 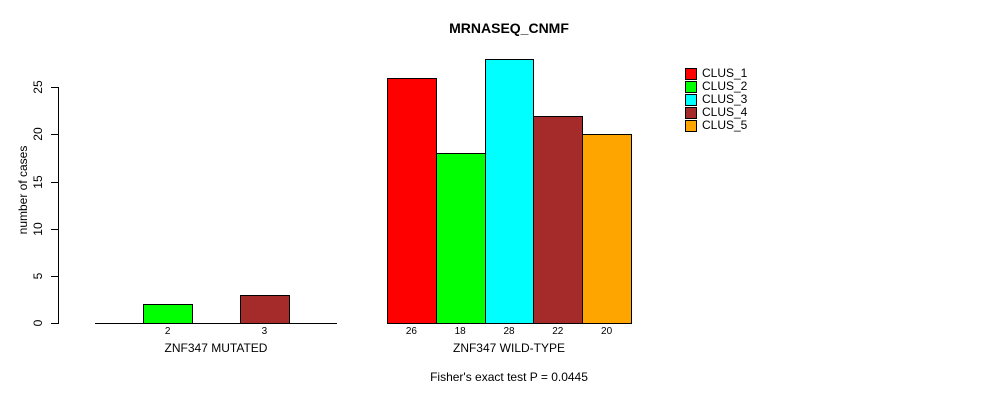 I want to click on group-label: ZNF347 WILD-TYPE, so click(x=509, y=348).